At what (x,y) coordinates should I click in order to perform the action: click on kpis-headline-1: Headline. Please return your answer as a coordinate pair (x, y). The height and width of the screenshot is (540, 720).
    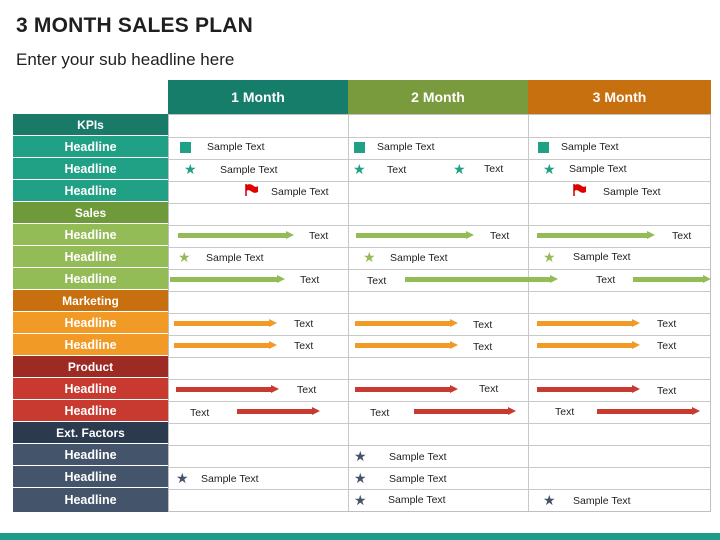
    Looking at the image, I should click on (90, 147).